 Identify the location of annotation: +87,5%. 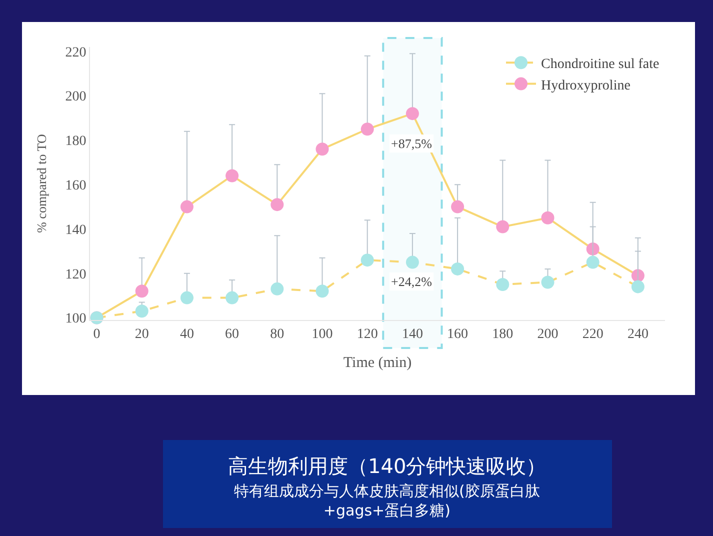
(411, 143).